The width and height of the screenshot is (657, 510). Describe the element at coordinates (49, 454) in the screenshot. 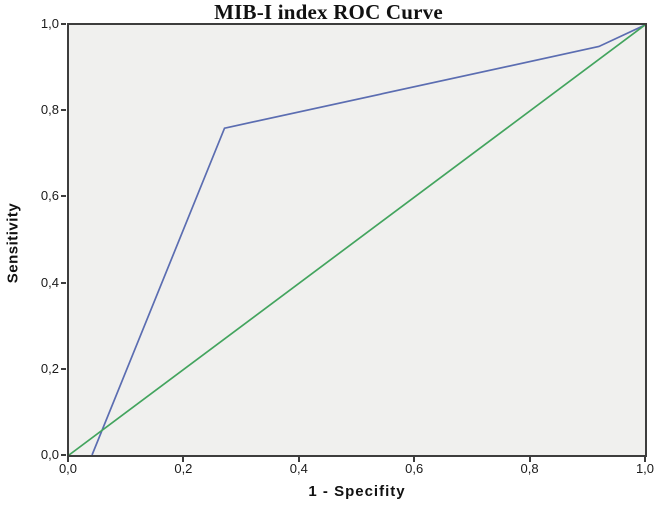

I see `y-tick-label: 0,0` at that location.